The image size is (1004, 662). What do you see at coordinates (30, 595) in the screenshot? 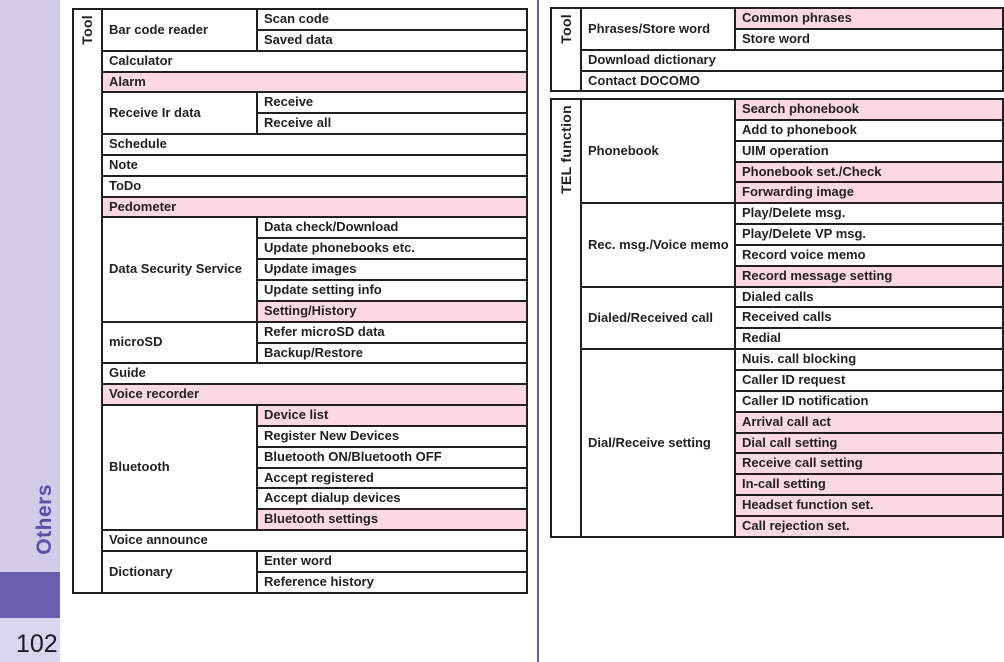
I see `sidebar-accent-block` at bounding box center [30, 595].